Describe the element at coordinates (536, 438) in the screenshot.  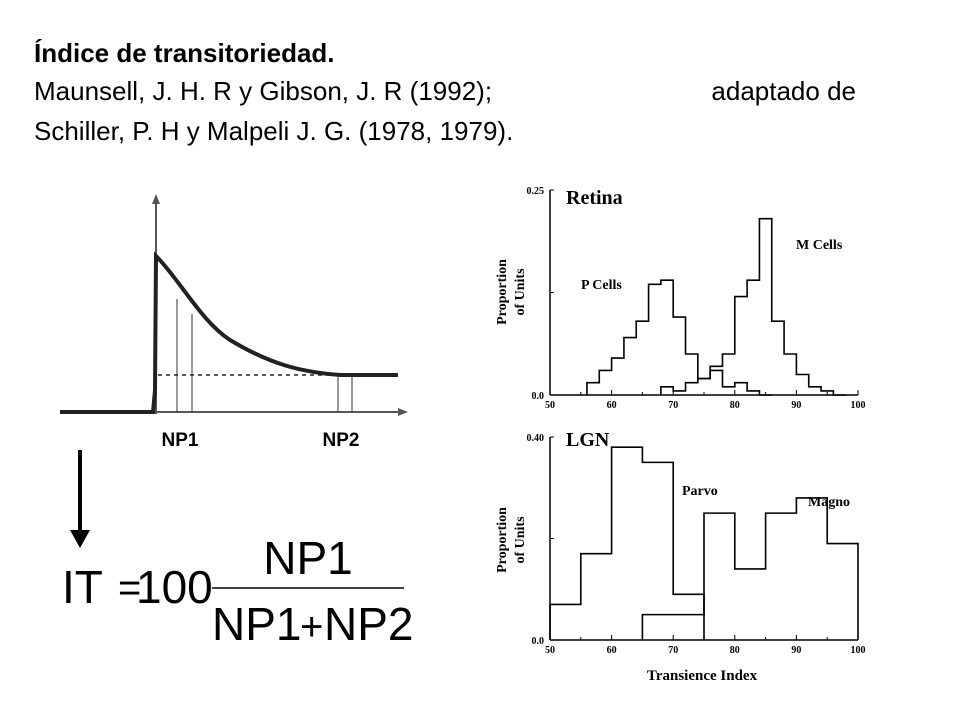
I see `lgn-y-tick-label: 0.40` at that location.